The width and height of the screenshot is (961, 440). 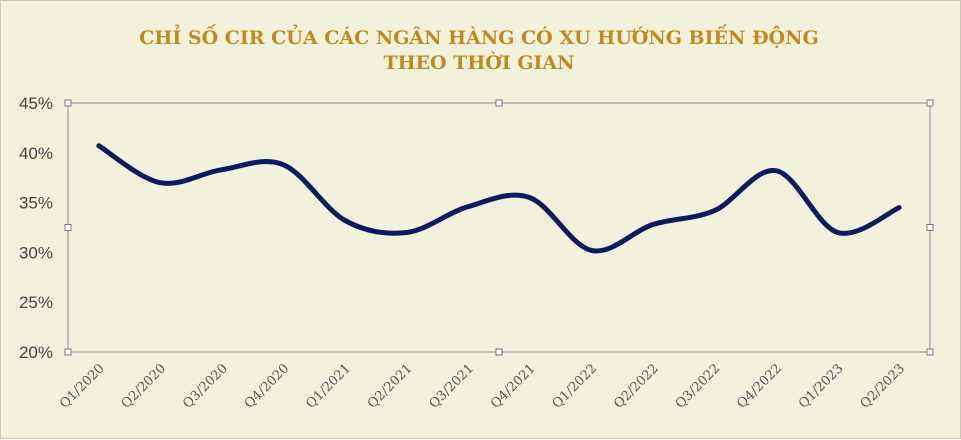 I want to click on y-tick-label: 45%, so click(x=36, y=103).